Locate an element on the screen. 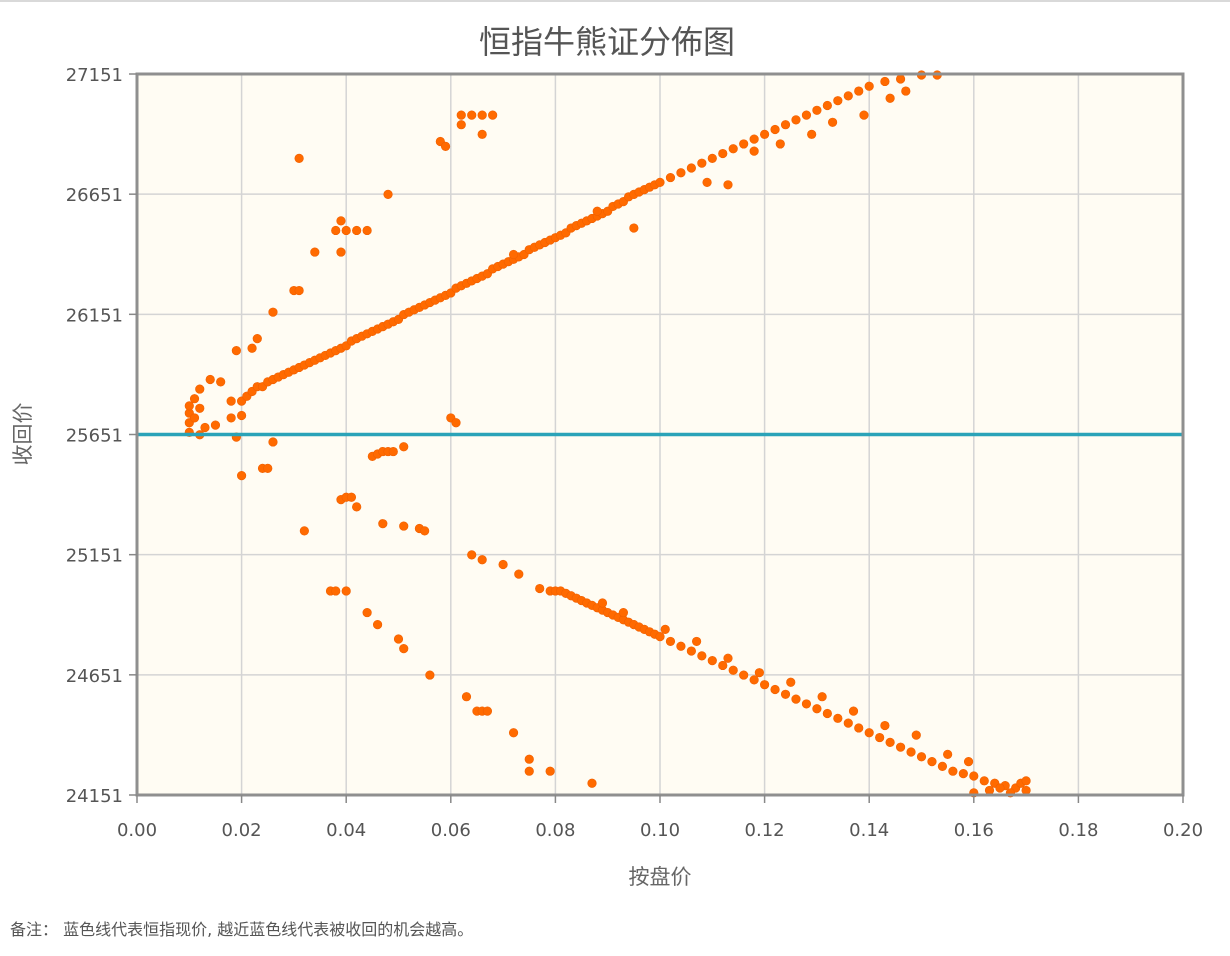 The height and width of the screenshot is (956, 1230). y-tick-label: 27151 is located at coordinates (94, 75).